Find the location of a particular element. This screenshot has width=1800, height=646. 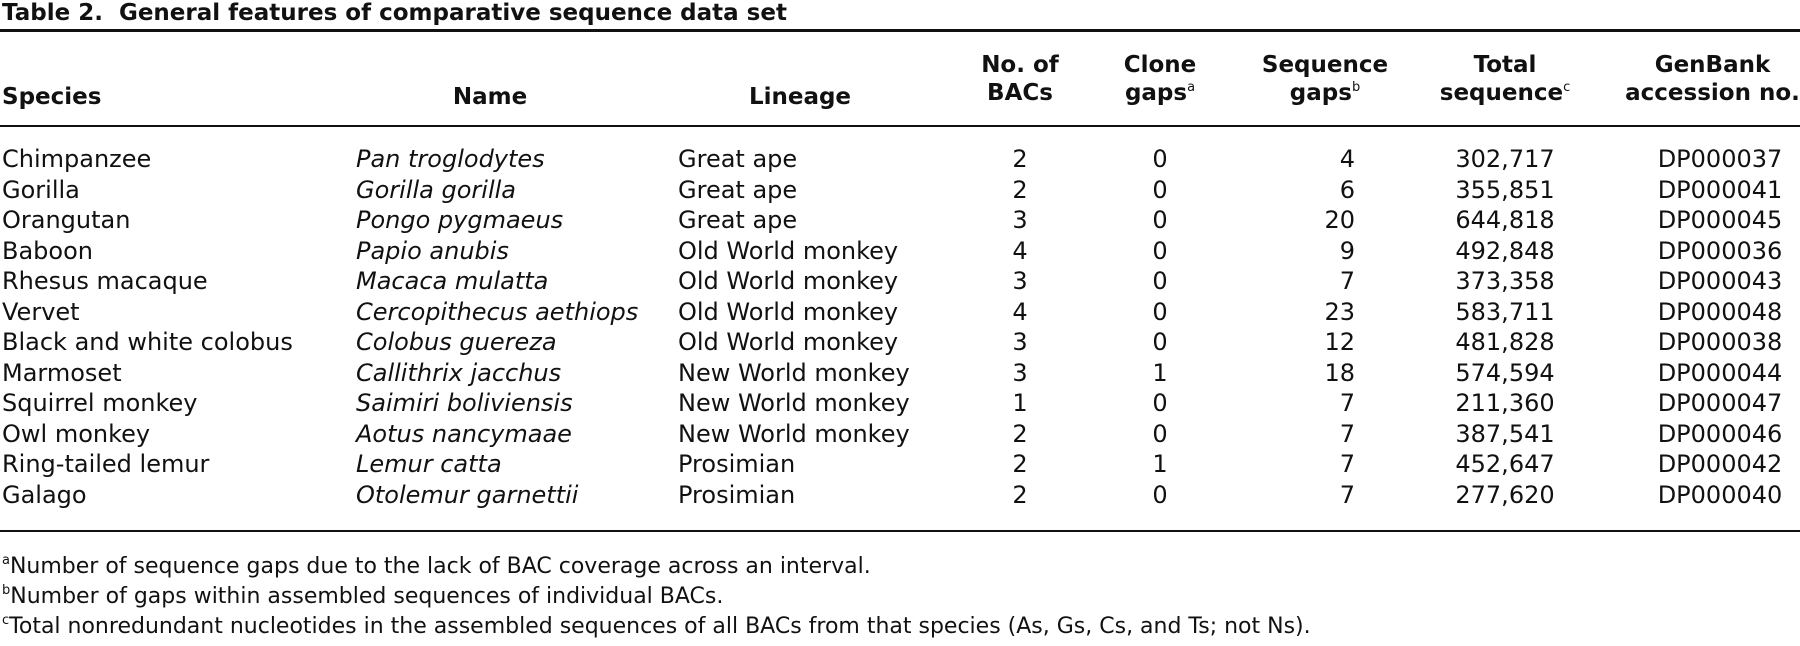

header-seq-line2: gapsb is located at coordinates (1325, 93).